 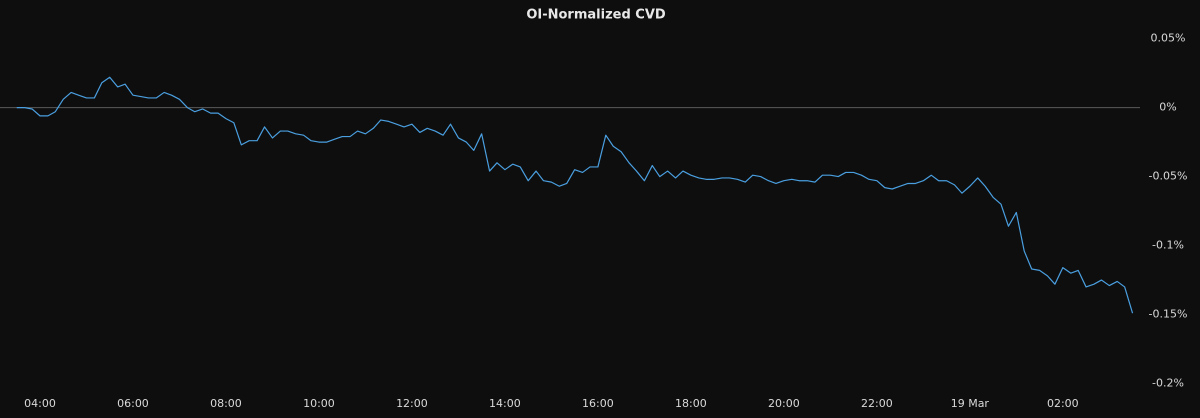 I want to click on y-tick-label: 0.05%, so click(x=1168, y=38).